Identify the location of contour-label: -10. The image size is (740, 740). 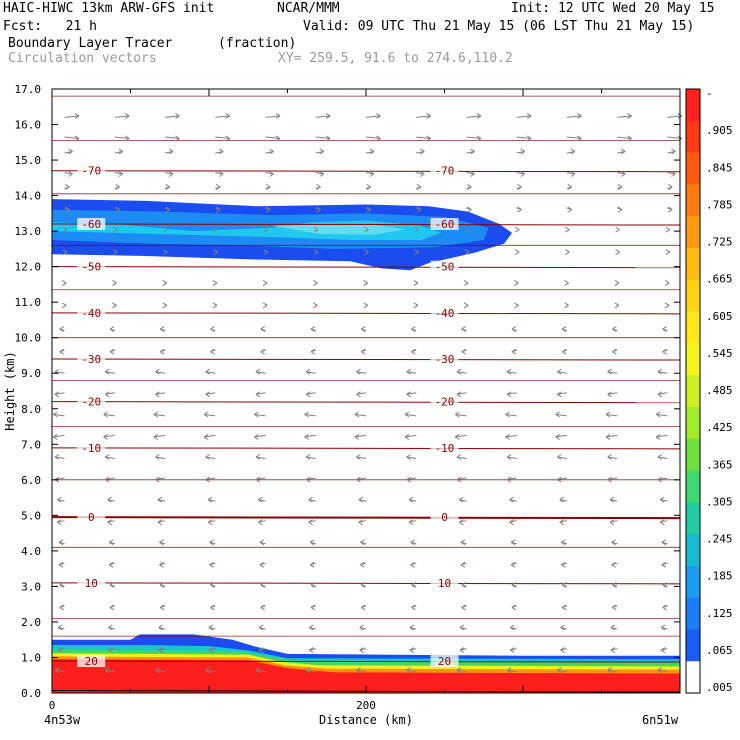
(445, 448).